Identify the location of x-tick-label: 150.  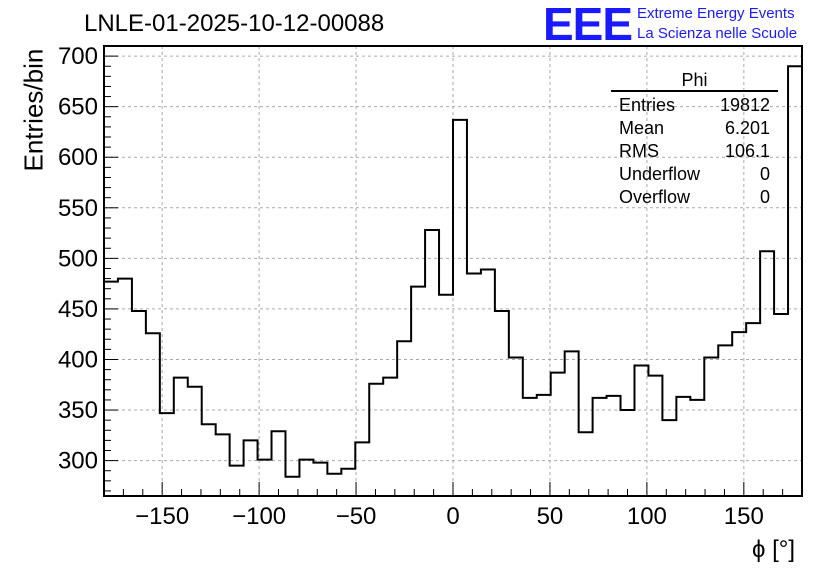
(744, 516).